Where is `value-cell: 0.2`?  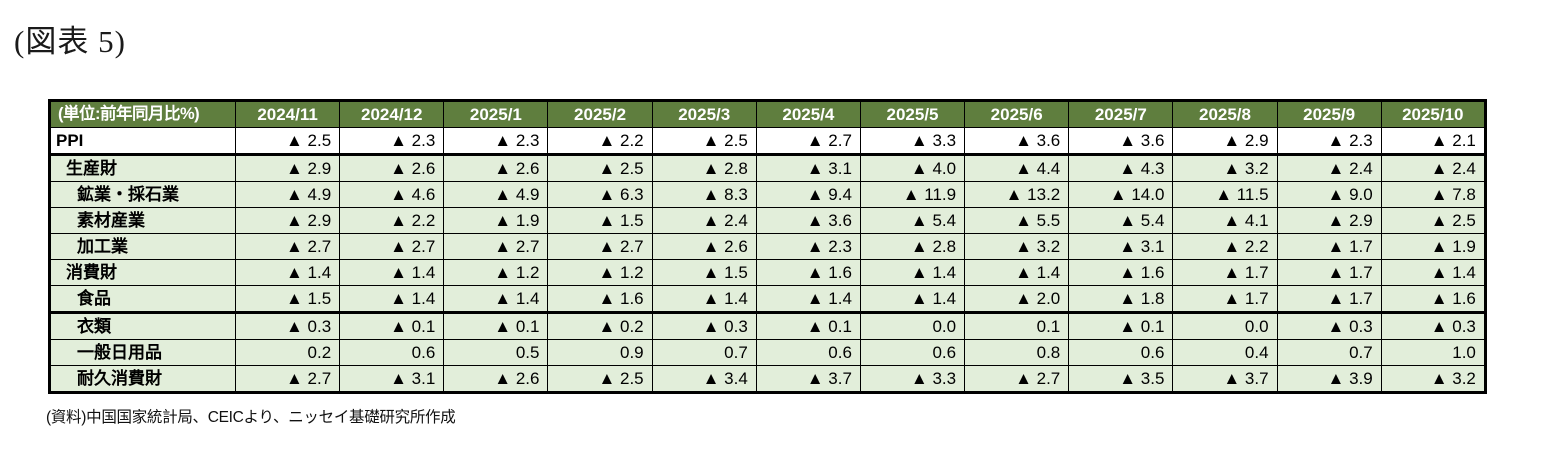
value-cell: 0.2 is located at coordinates (287, 352).